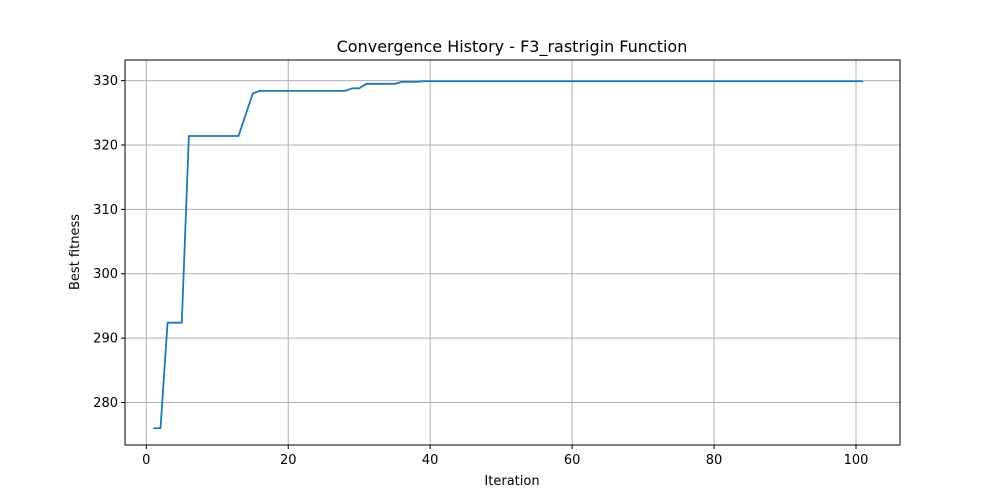  I want to click on x-tick-label: 80, so click(714, 460).